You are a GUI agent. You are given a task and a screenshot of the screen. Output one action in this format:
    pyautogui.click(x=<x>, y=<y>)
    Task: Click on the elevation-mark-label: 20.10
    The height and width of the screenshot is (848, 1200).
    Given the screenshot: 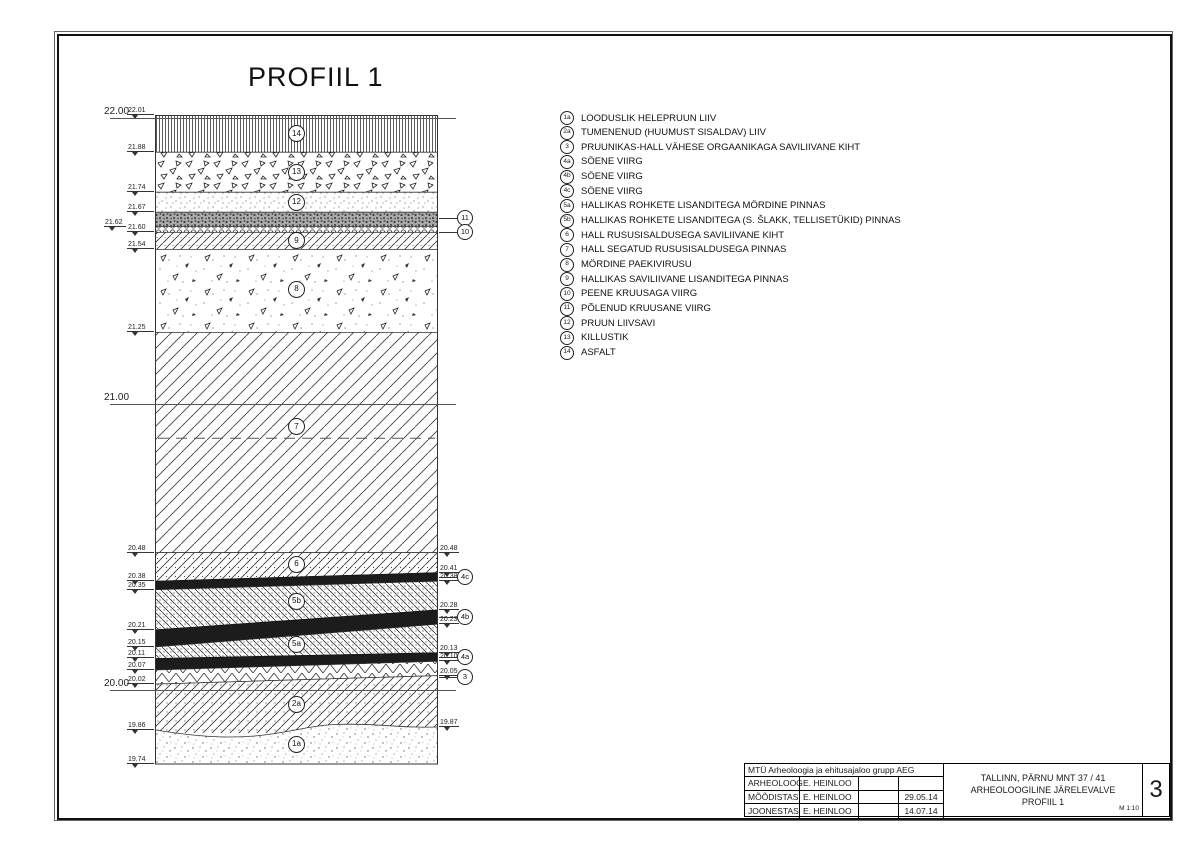 What is the action you would take?
    pyautogui.click(x=449, y=656)
    